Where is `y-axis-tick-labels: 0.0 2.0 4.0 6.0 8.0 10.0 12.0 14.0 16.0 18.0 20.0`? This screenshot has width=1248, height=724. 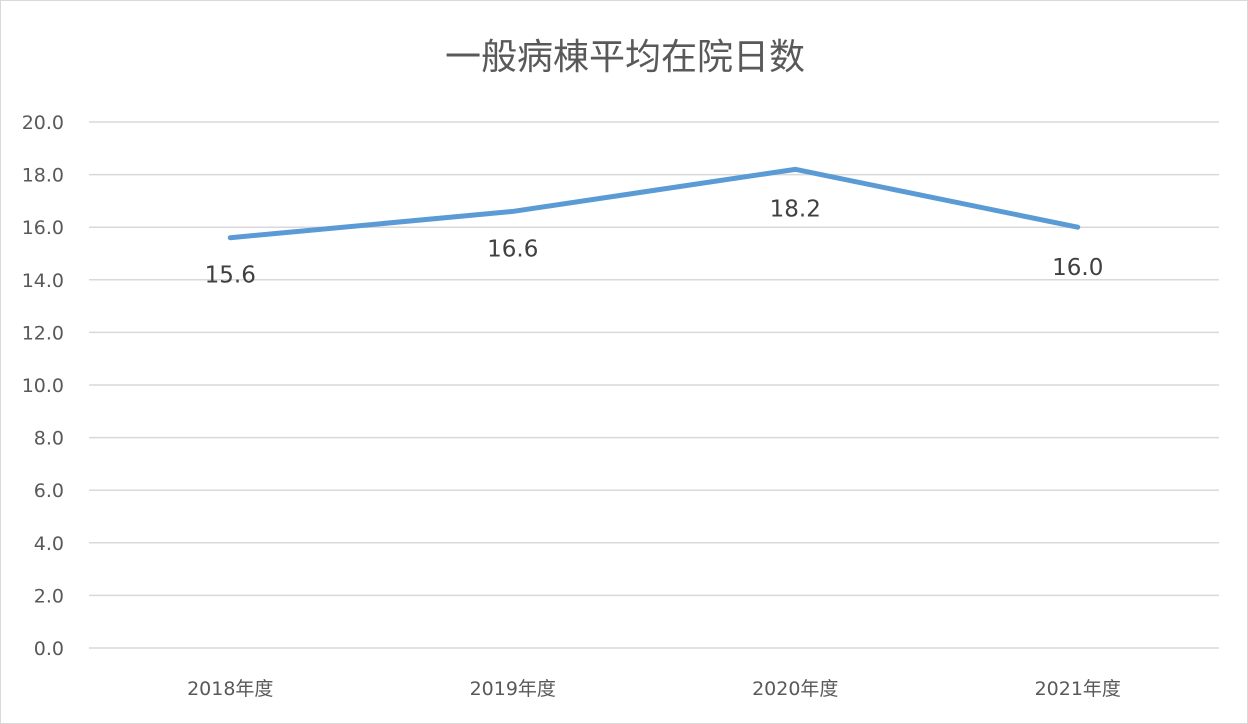 y-axis-tick-labels: 0.0 2.0 4.0 6.0 8.0 10.0 12.0 14.0 16.0 18.0 20.0 is located at coordinates (43, 386).